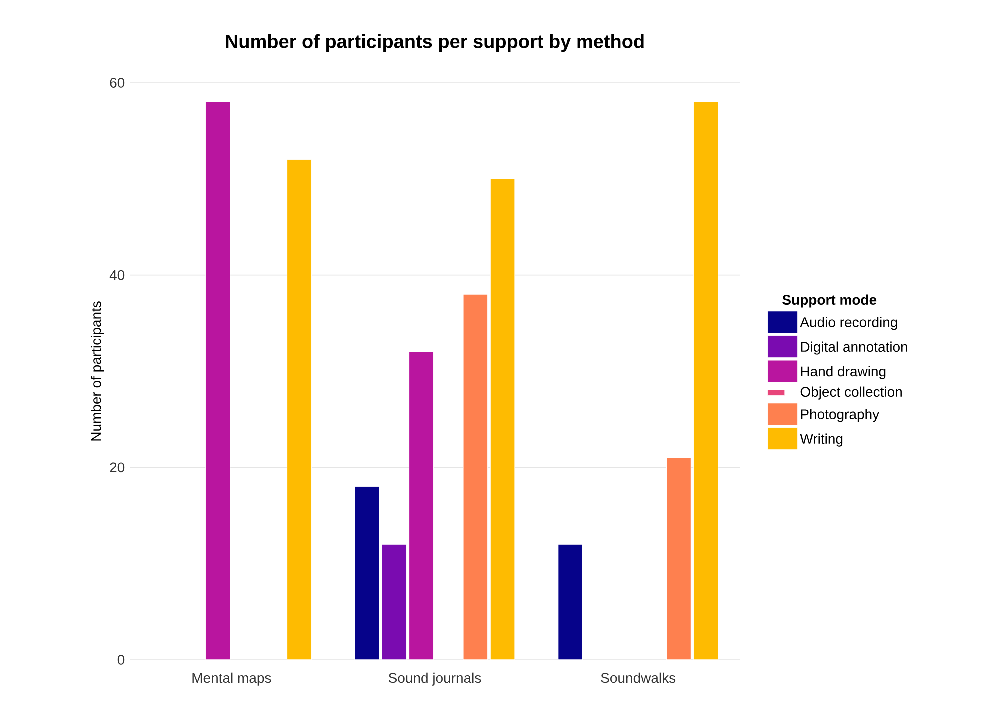 This screenshot has height=720, width=990. Describe the element at coordinates (121, 660) in the screenshot. I see `y-tick-label: 0` at that location.